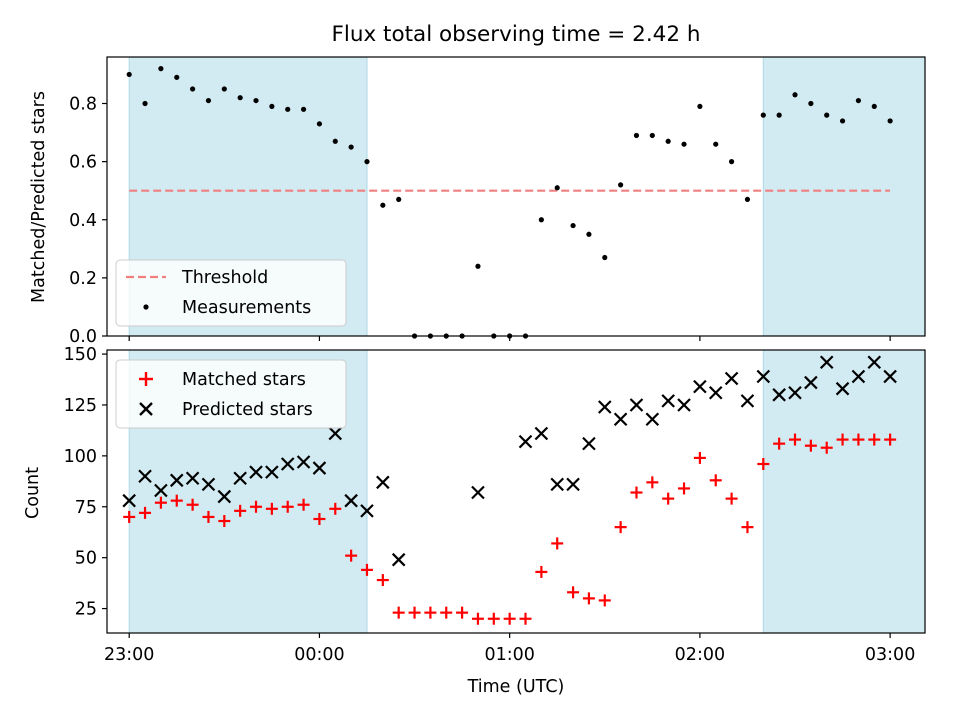 Image resolution: width=960 pixels, height=720 pixels. I want to click on legend-matched-swatch, so click(146, 379).